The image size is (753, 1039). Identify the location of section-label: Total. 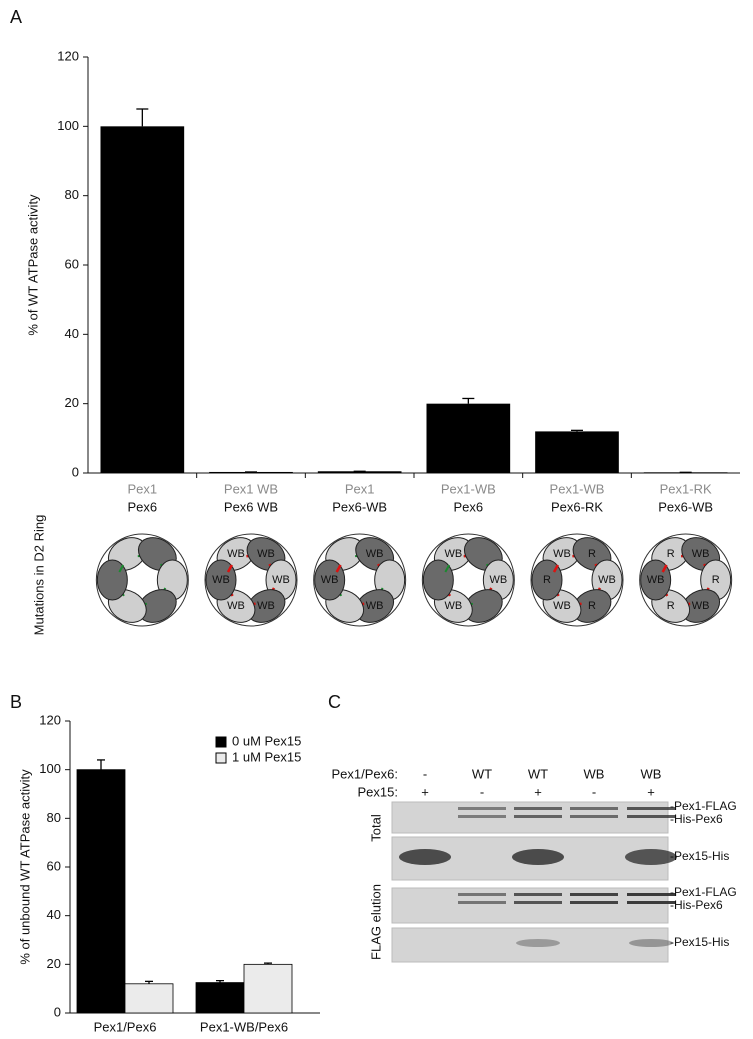
(375, 828).